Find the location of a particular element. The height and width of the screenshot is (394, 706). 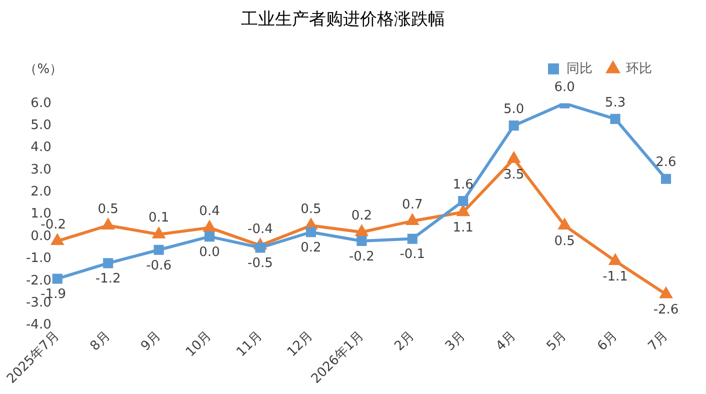

x-tick-label: 8月 is located at coordinates (101, 341).